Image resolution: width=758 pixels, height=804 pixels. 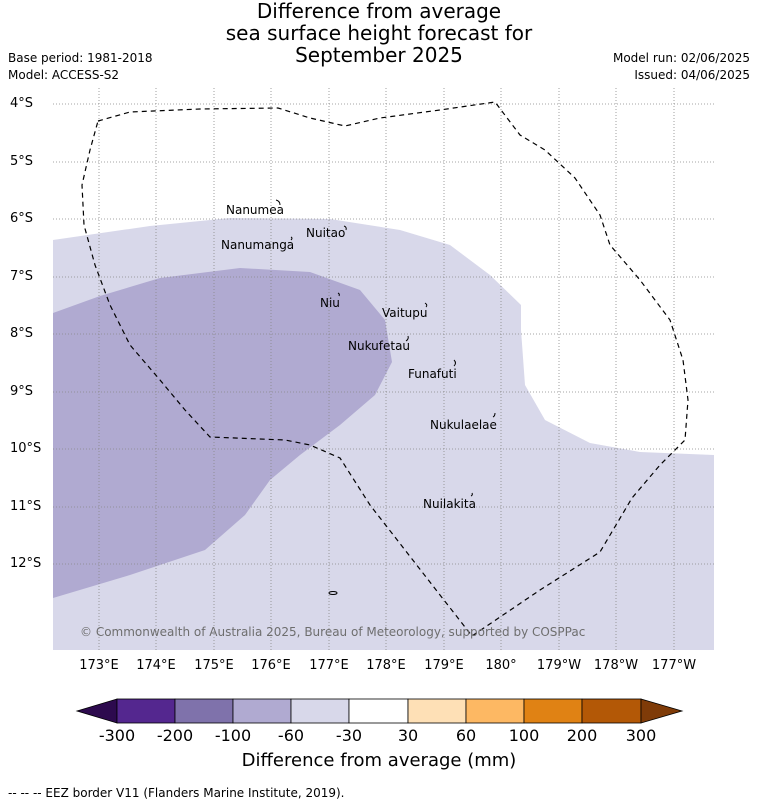 What do you see at coordinates (175, 735) in the screenshot?
I see `colorbar-tick-label: -200` at bounding box center [175, 735].